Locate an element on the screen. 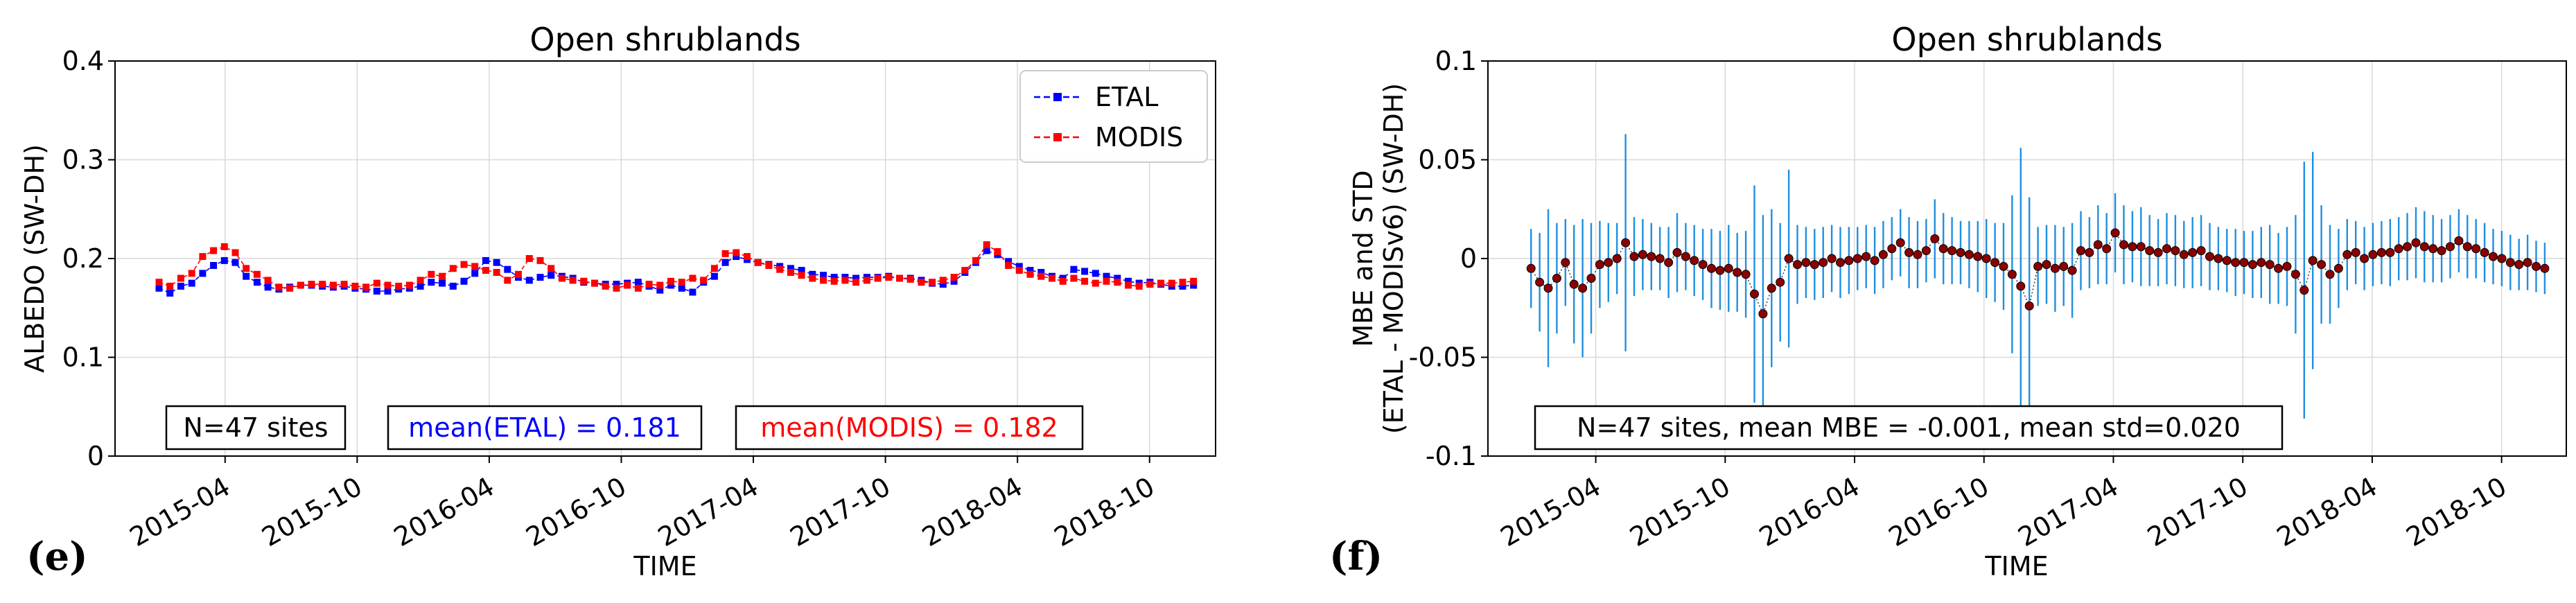  f-ytick-label: 0 is located at coordinates (1468, 259).